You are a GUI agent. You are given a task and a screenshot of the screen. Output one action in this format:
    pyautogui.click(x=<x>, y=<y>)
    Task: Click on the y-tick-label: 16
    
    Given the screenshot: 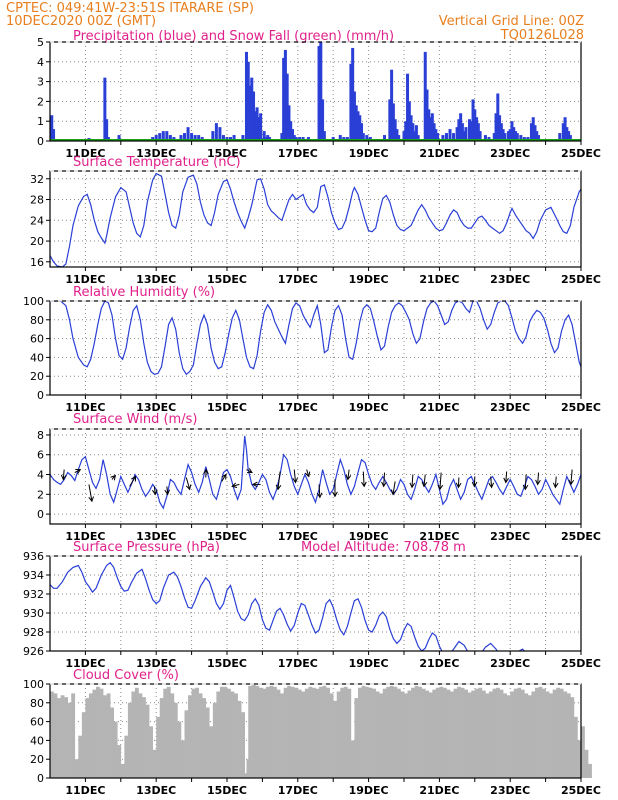 What is the action you would take?
    pyautogui.click(x=37, y=262)
    